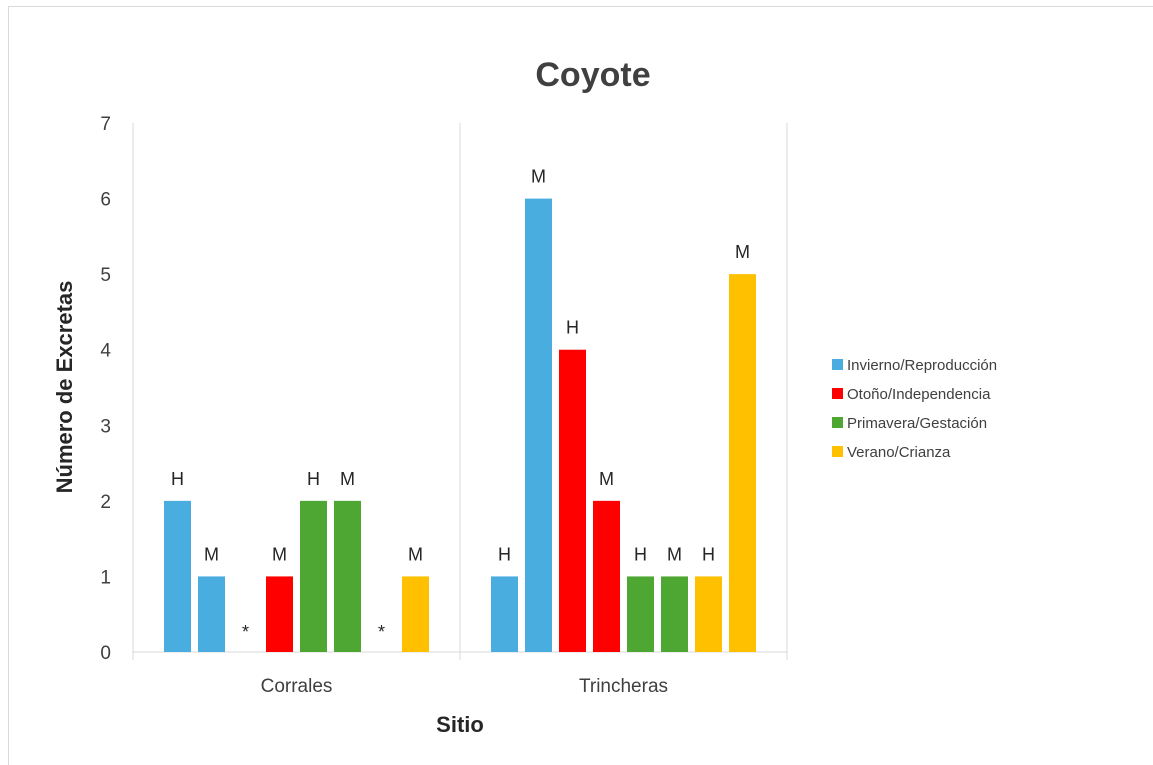 This screenshot has width=1153, height=765. What do you see at coordinates (919, 394) in the screenshot?
I see `legend-label: Otoño/Independencia` at bounding box center [919, 394].